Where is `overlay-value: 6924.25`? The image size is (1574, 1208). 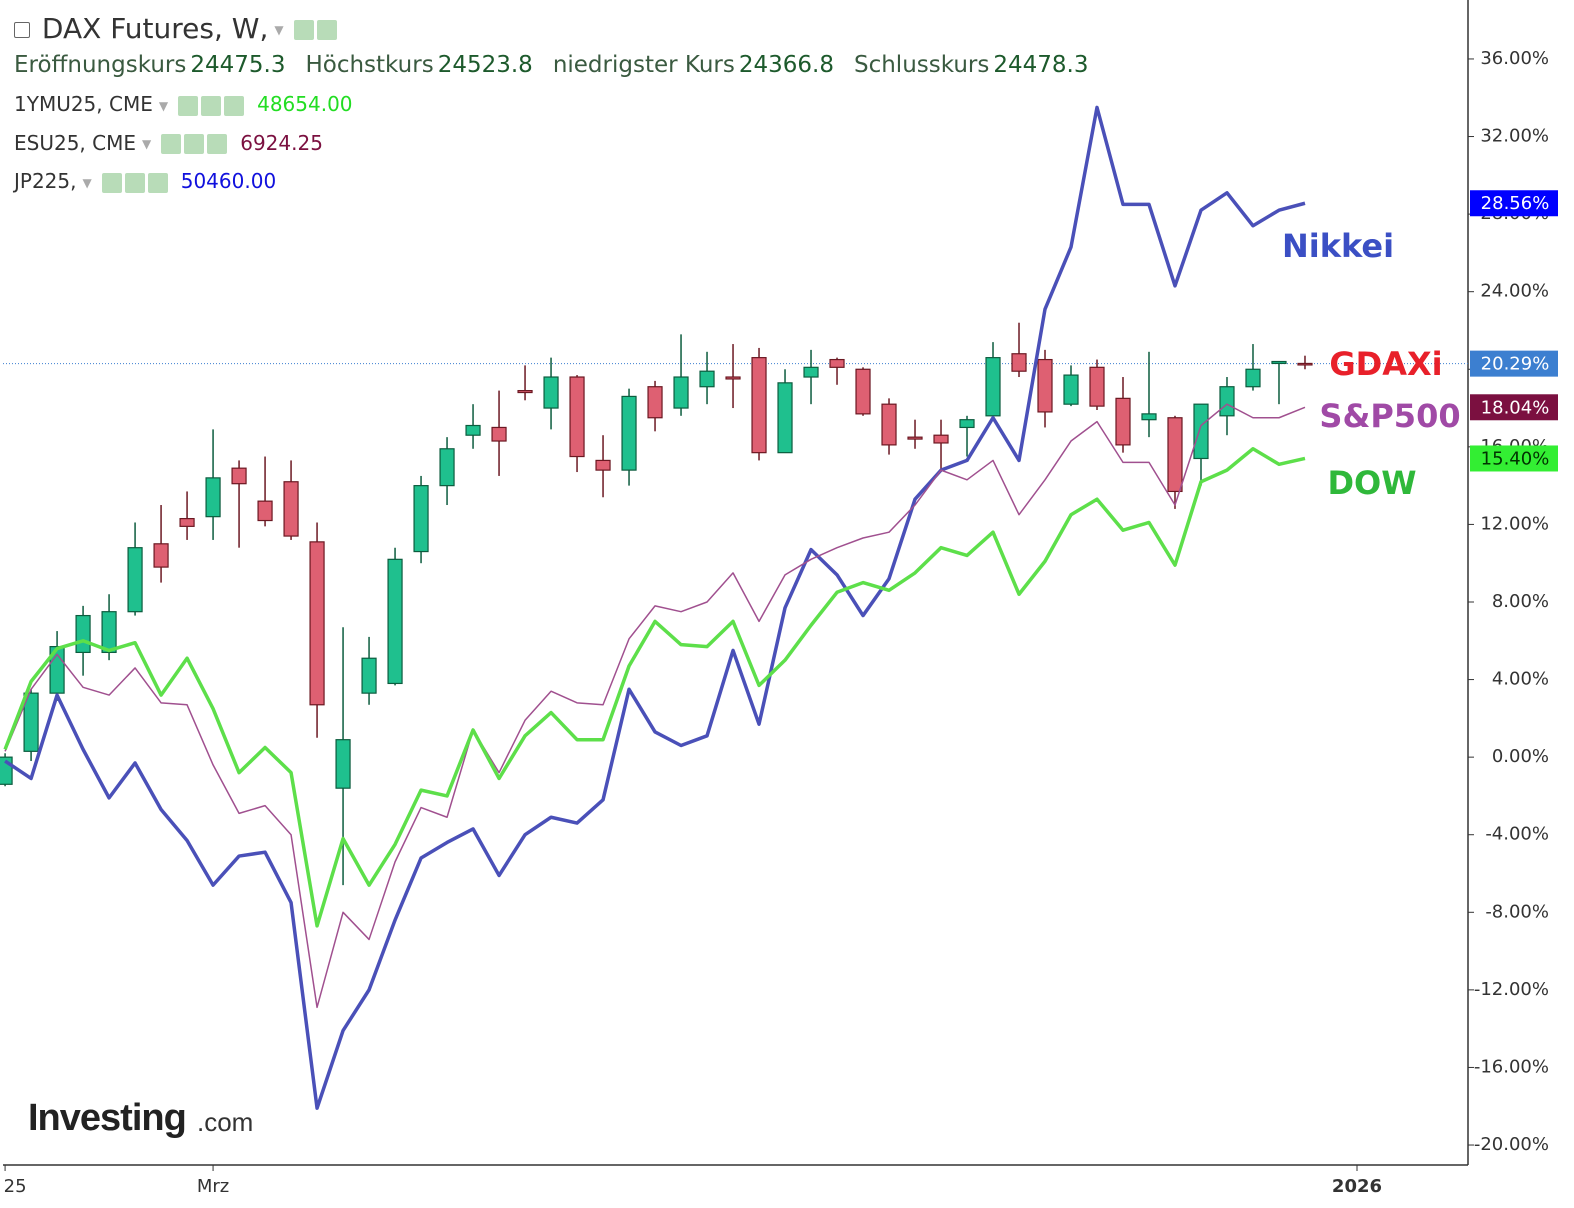 overlay-value: 6924.25 is located at coordinates (281, 142).